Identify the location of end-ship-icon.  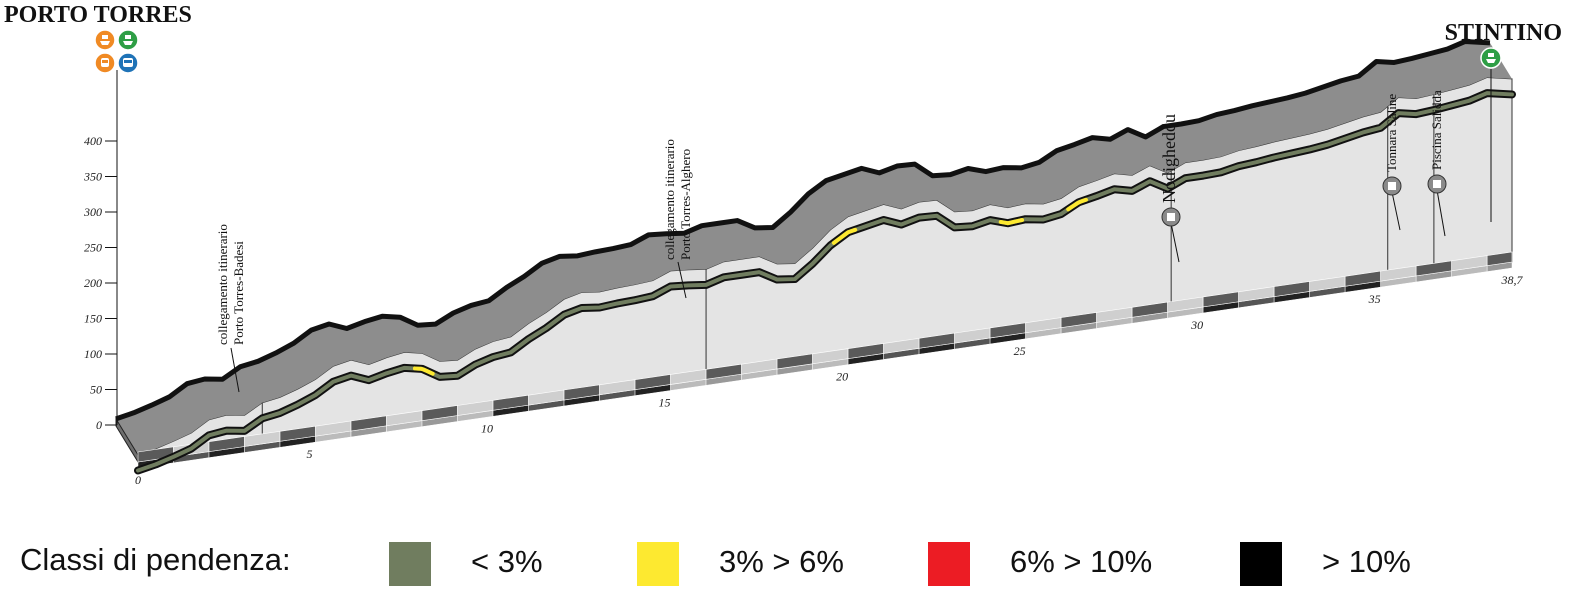
(1491, 58).